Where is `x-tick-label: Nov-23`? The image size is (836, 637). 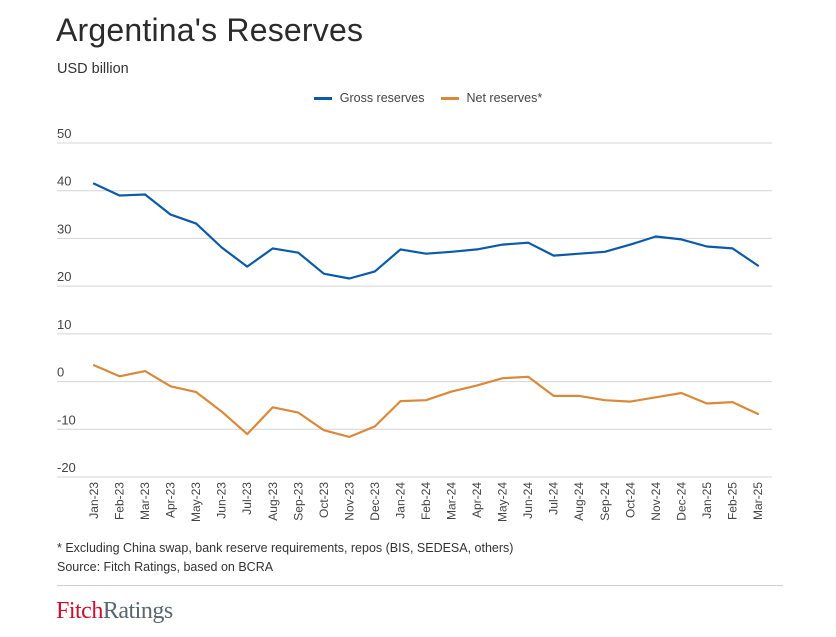
x-tick-label: Nov-23 is located at coordinates (349, 501).